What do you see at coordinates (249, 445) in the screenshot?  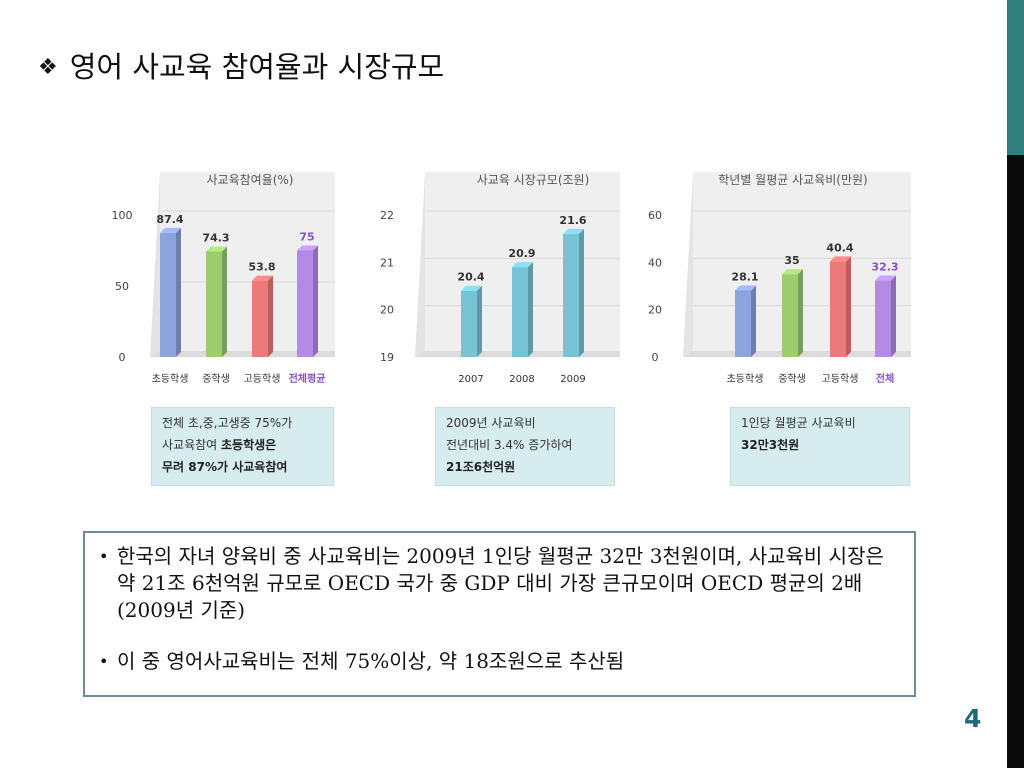 I see `callout-1-line-2-bold: 초등학생은` at bounding box center [249, 445].